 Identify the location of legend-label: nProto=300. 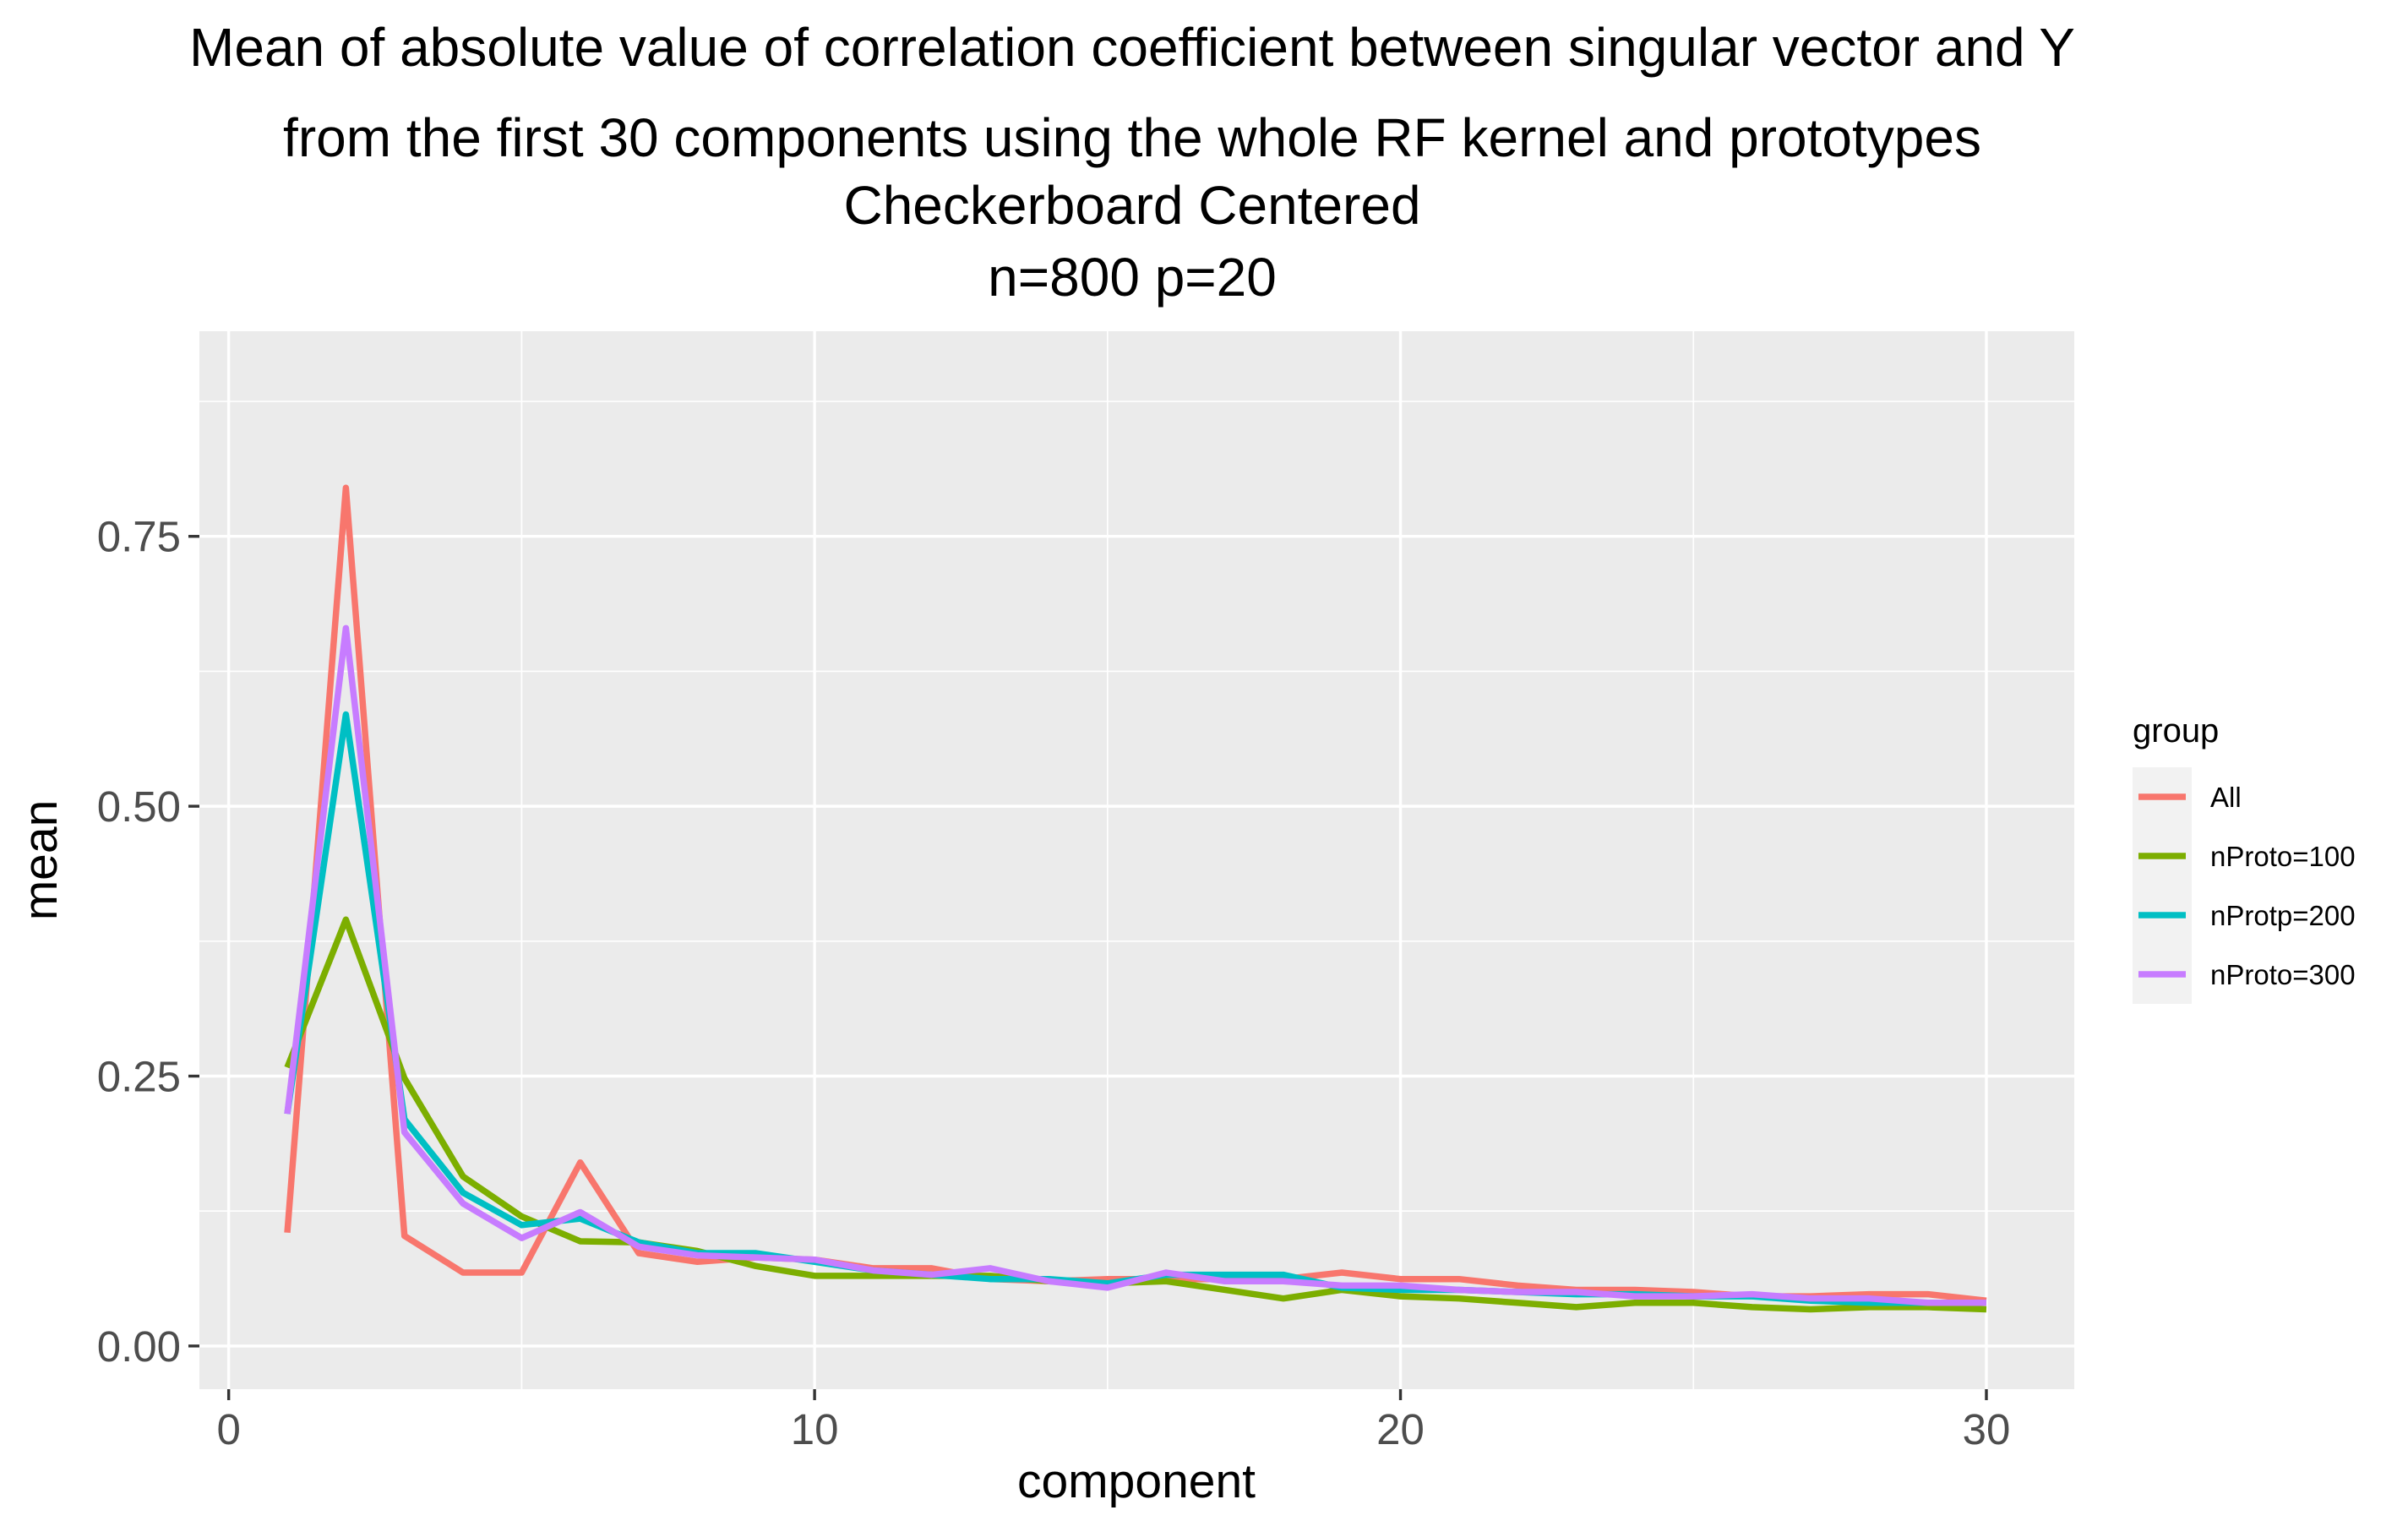
(2283, 975).